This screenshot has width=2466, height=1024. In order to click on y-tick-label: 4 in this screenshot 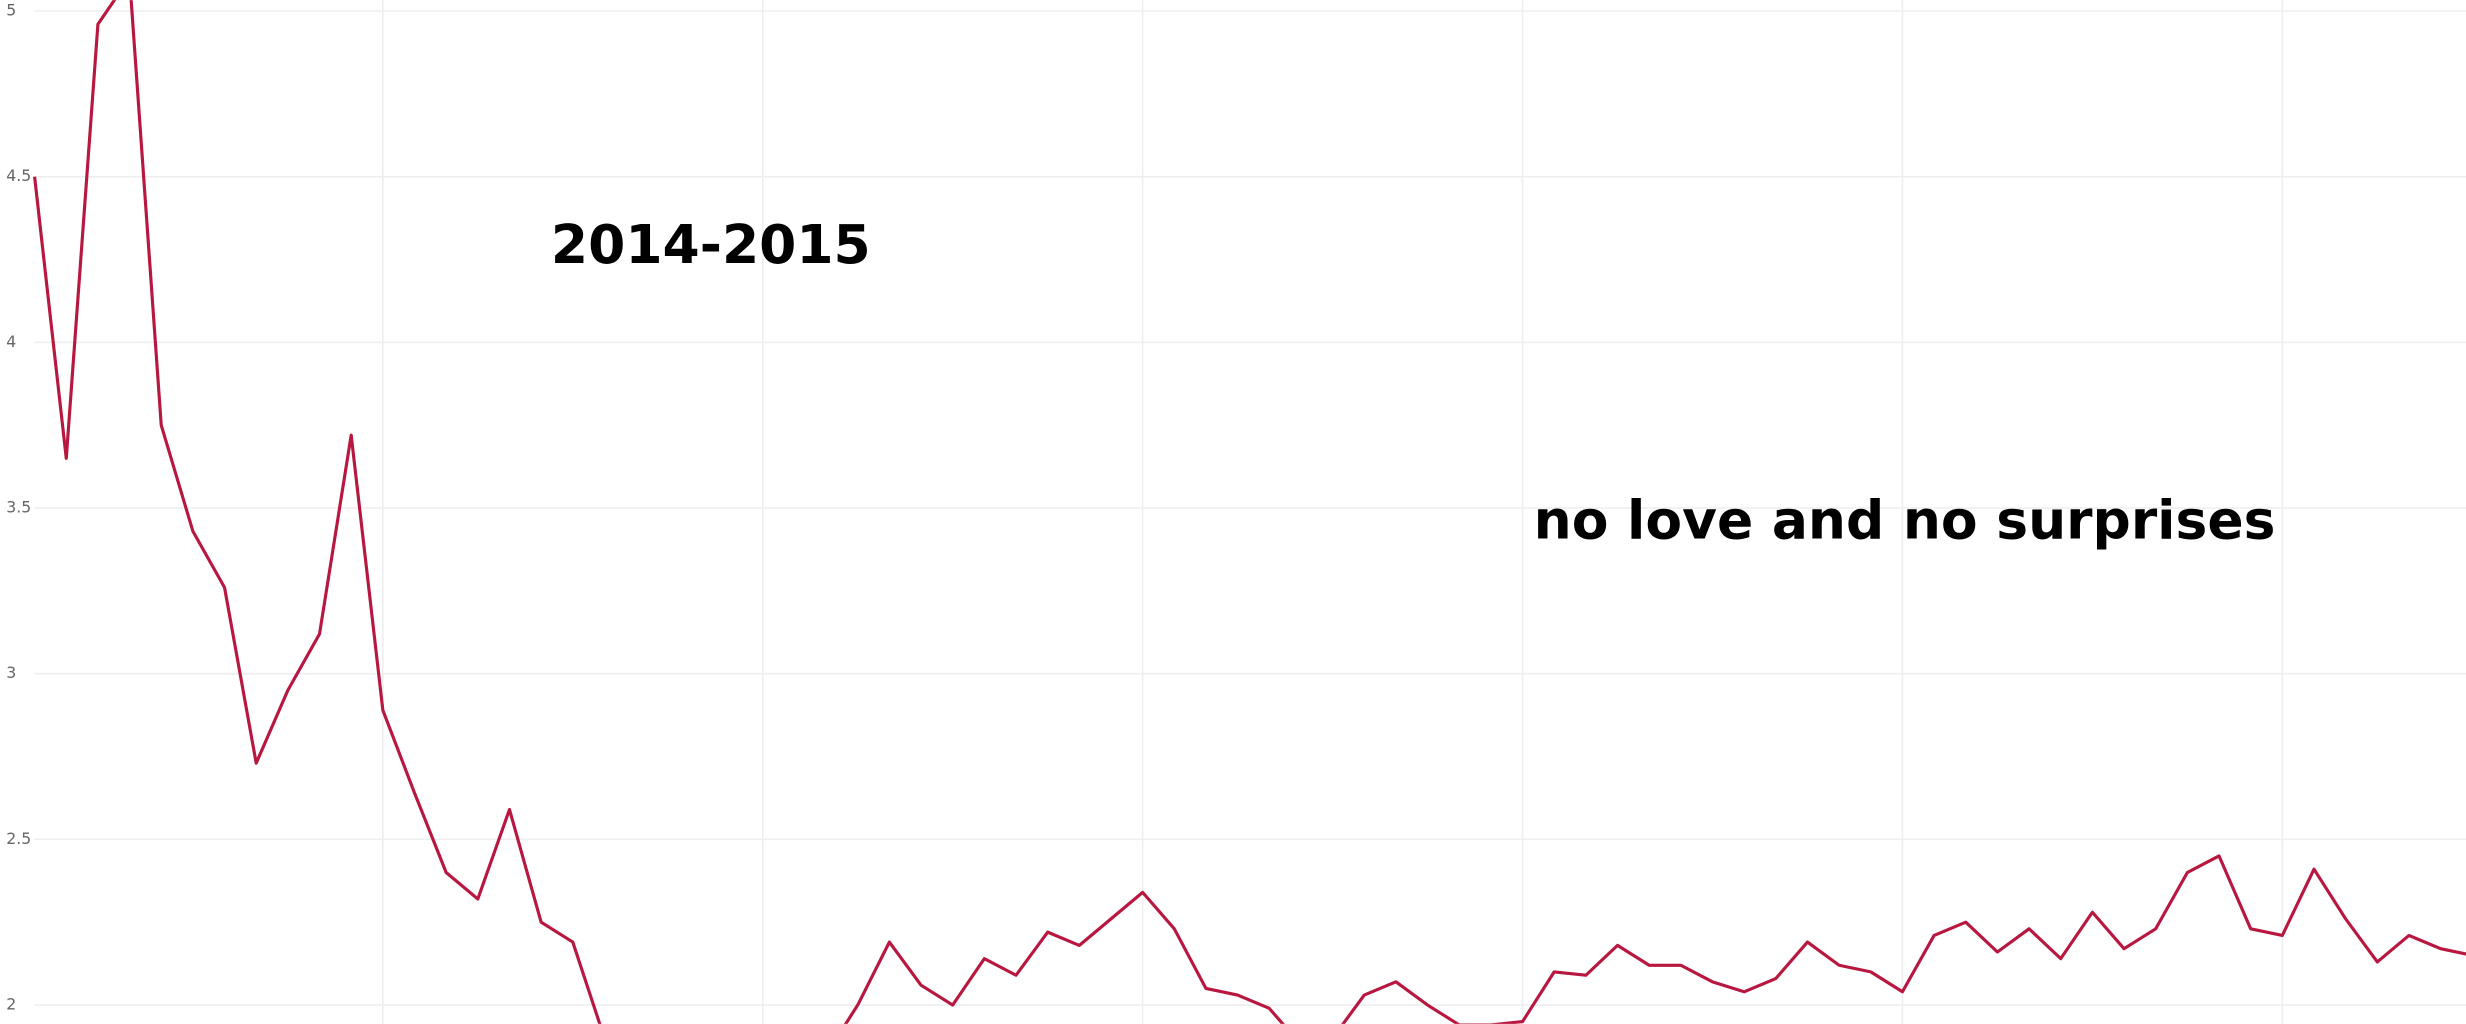, I will do `click(11, 341)`.